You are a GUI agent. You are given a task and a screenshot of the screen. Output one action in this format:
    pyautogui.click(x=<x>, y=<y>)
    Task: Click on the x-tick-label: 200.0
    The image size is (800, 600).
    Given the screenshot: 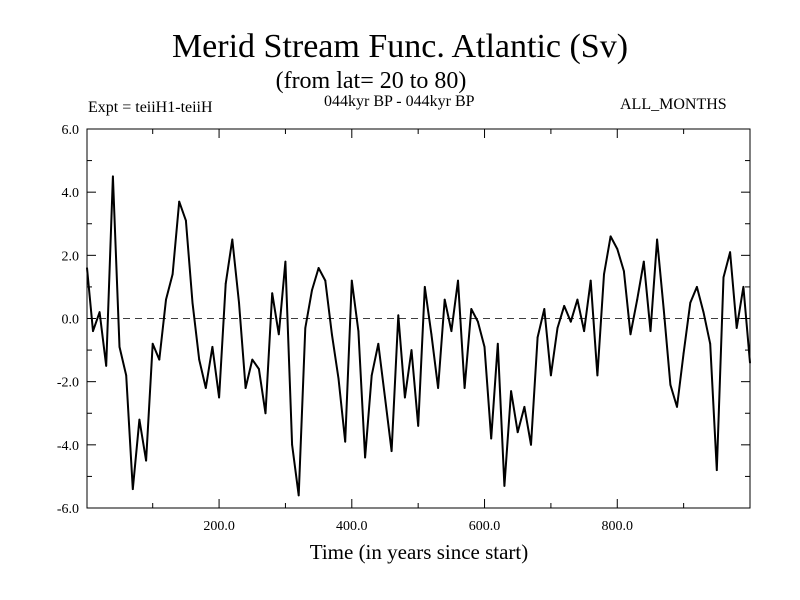 What is the action you would take?
    pyautogui.click(x=219, y=526)
    